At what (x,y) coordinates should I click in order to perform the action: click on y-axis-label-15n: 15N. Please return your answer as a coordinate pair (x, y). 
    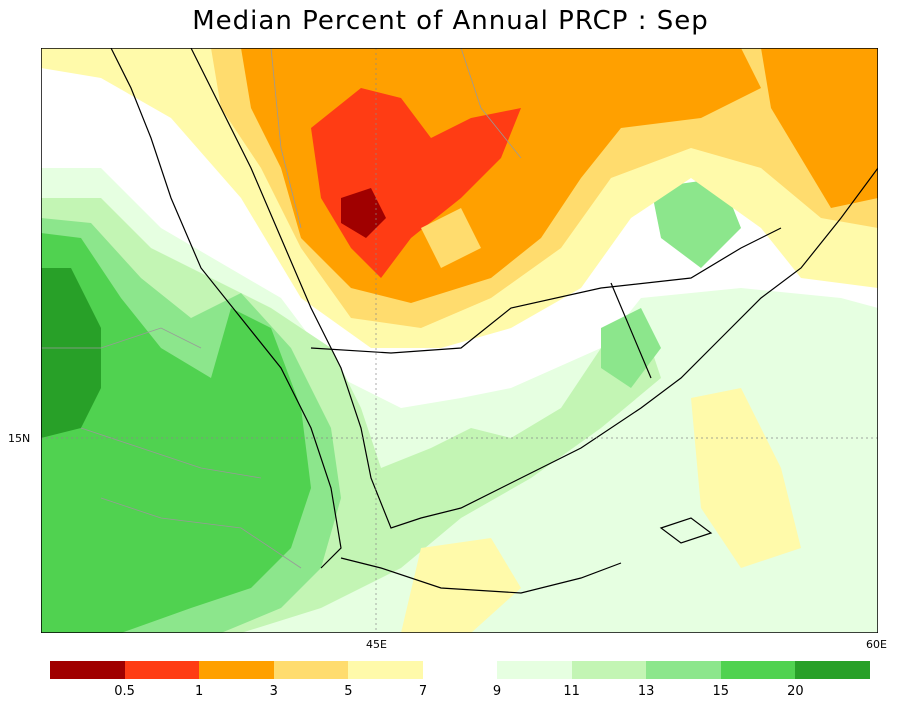
    Looking at the image, I should click on (19, 438).